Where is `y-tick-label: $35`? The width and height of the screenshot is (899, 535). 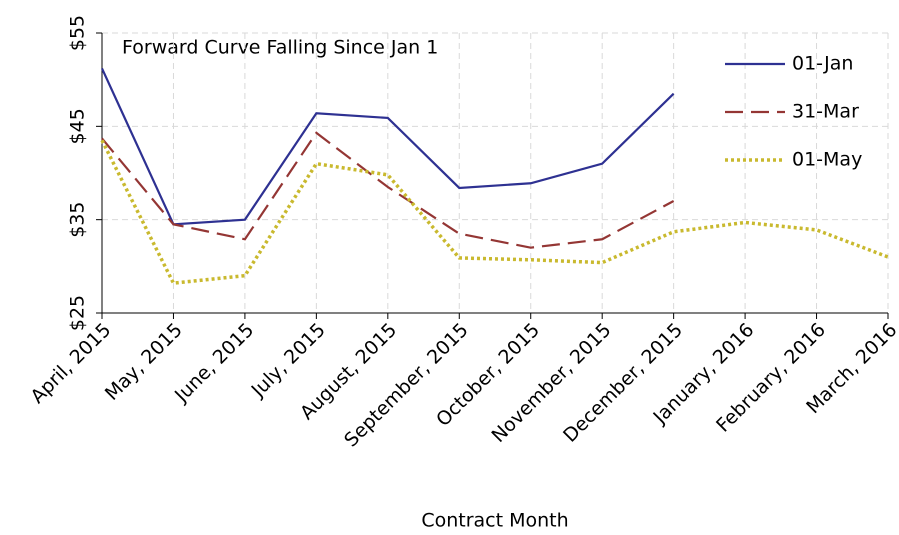 y-tick-label: $35 is located at coordinates (78, 220).